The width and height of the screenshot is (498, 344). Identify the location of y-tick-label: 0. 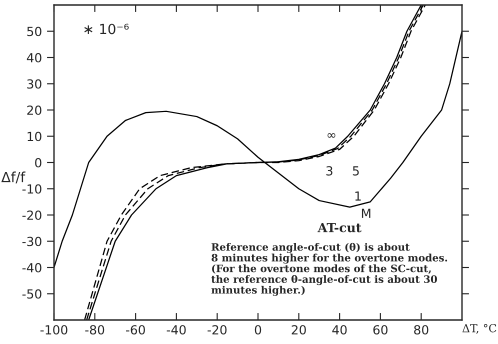
(38, 163).